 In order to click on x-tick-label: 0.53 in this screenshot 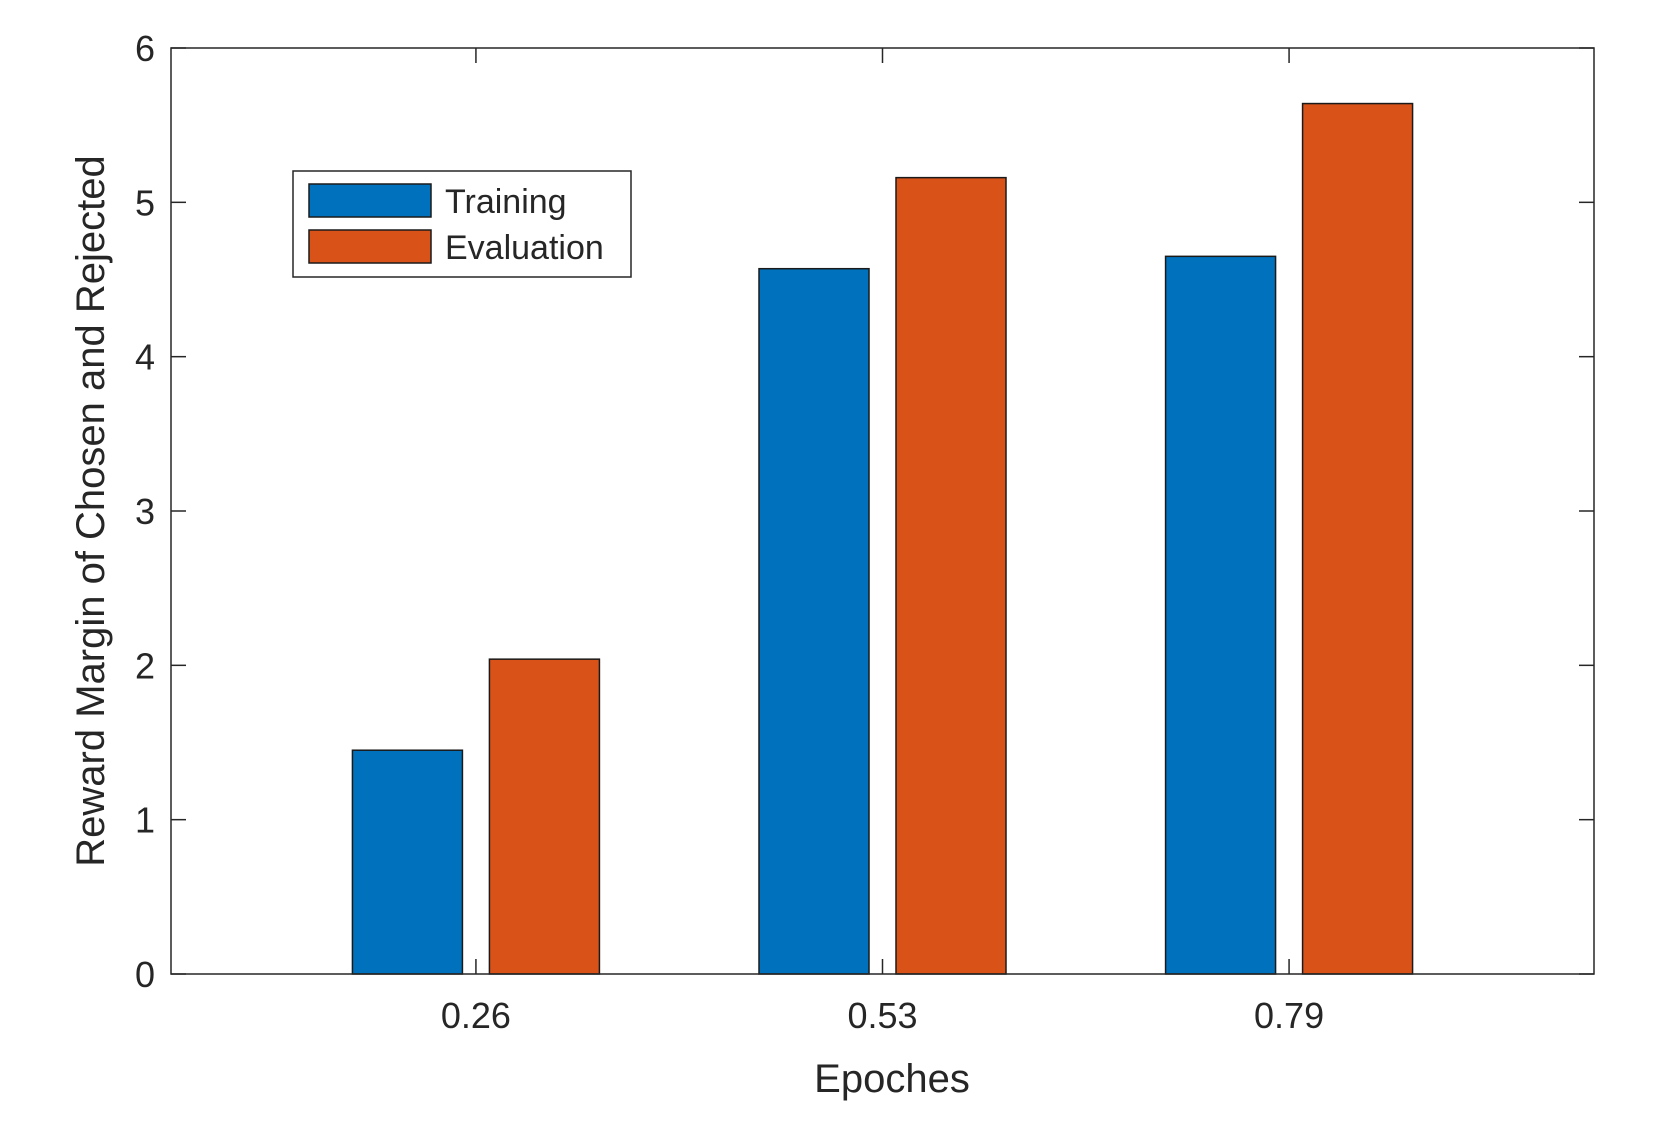, I will do `click(882, 1015)`.